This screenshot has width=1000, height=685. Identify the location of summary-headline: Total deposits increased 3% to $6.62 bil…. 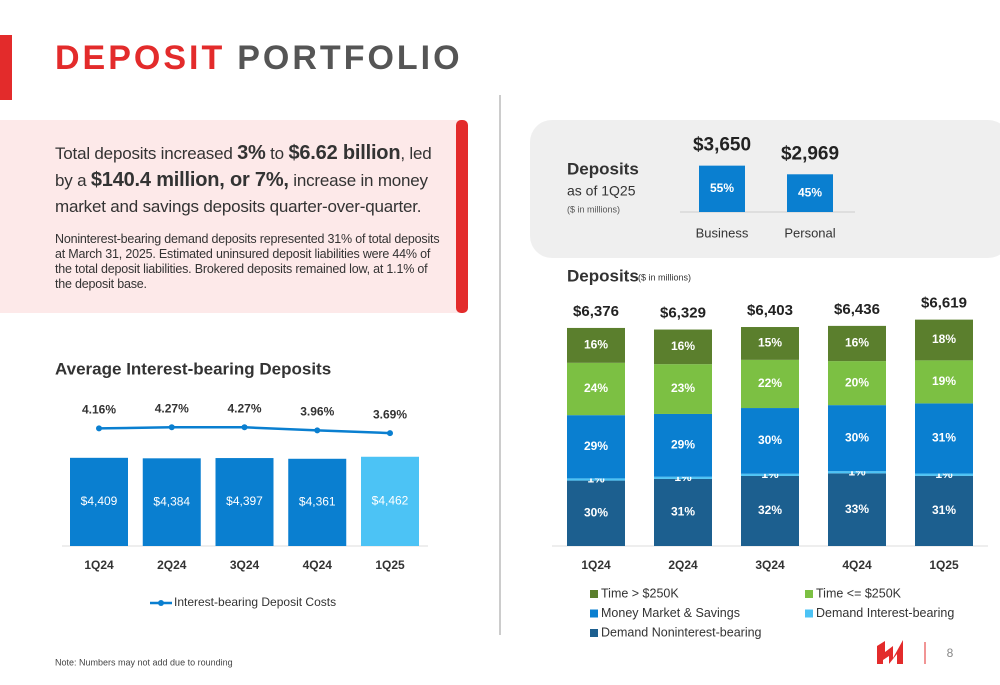
(247, 180).